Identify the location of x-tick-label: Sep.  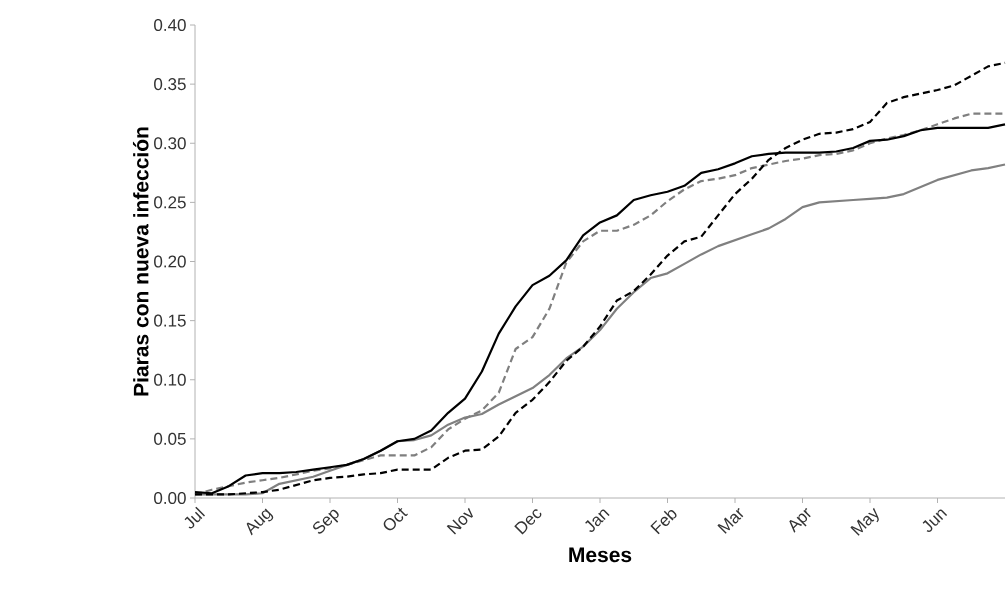
(326, 521).